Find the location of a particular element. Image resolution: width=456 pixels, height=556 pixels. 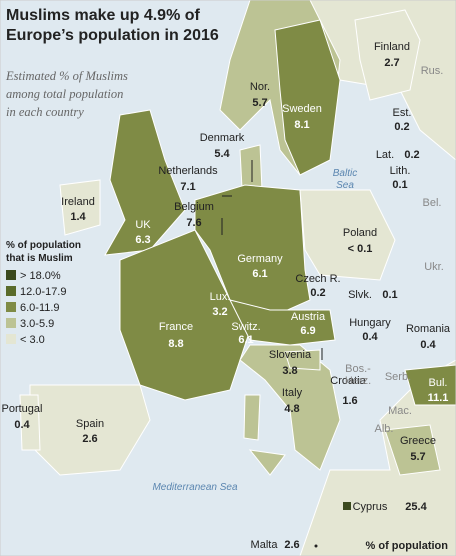

country-name: Ireland is located at coordinates (78, 202).